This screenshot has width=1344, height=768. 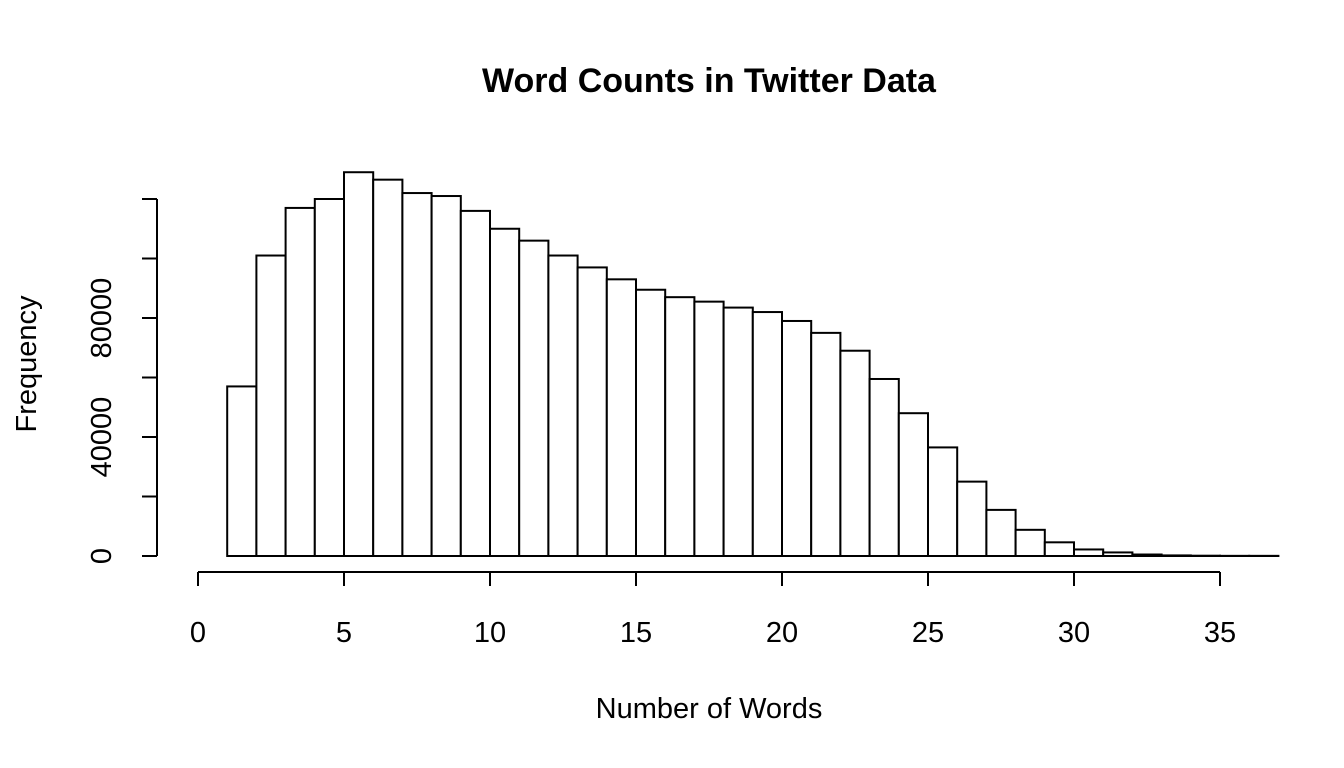 What do you see at coordinates (198, 633) in the screenshot?
I see `x-tick-label: 0` at bounding box center [198, 633].